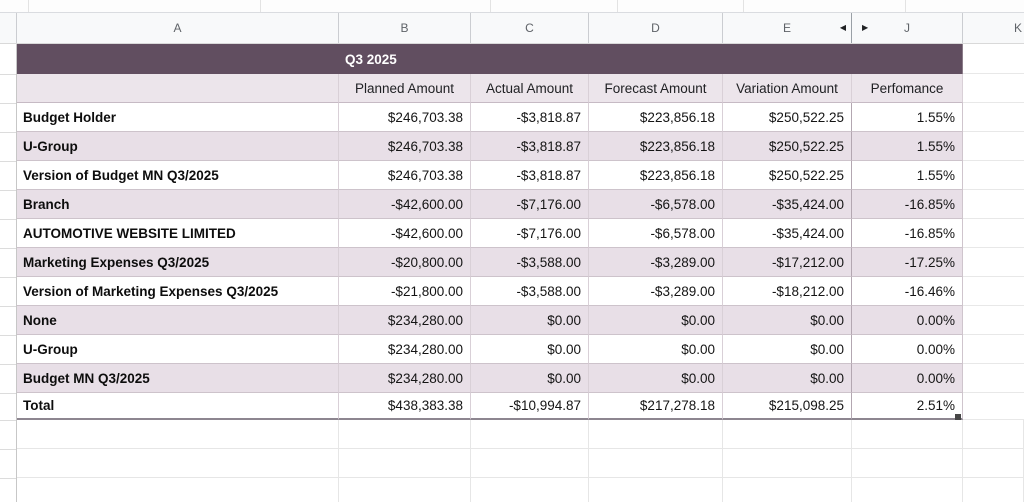  I want to click on row-label-cell: None, so click(178, 320).